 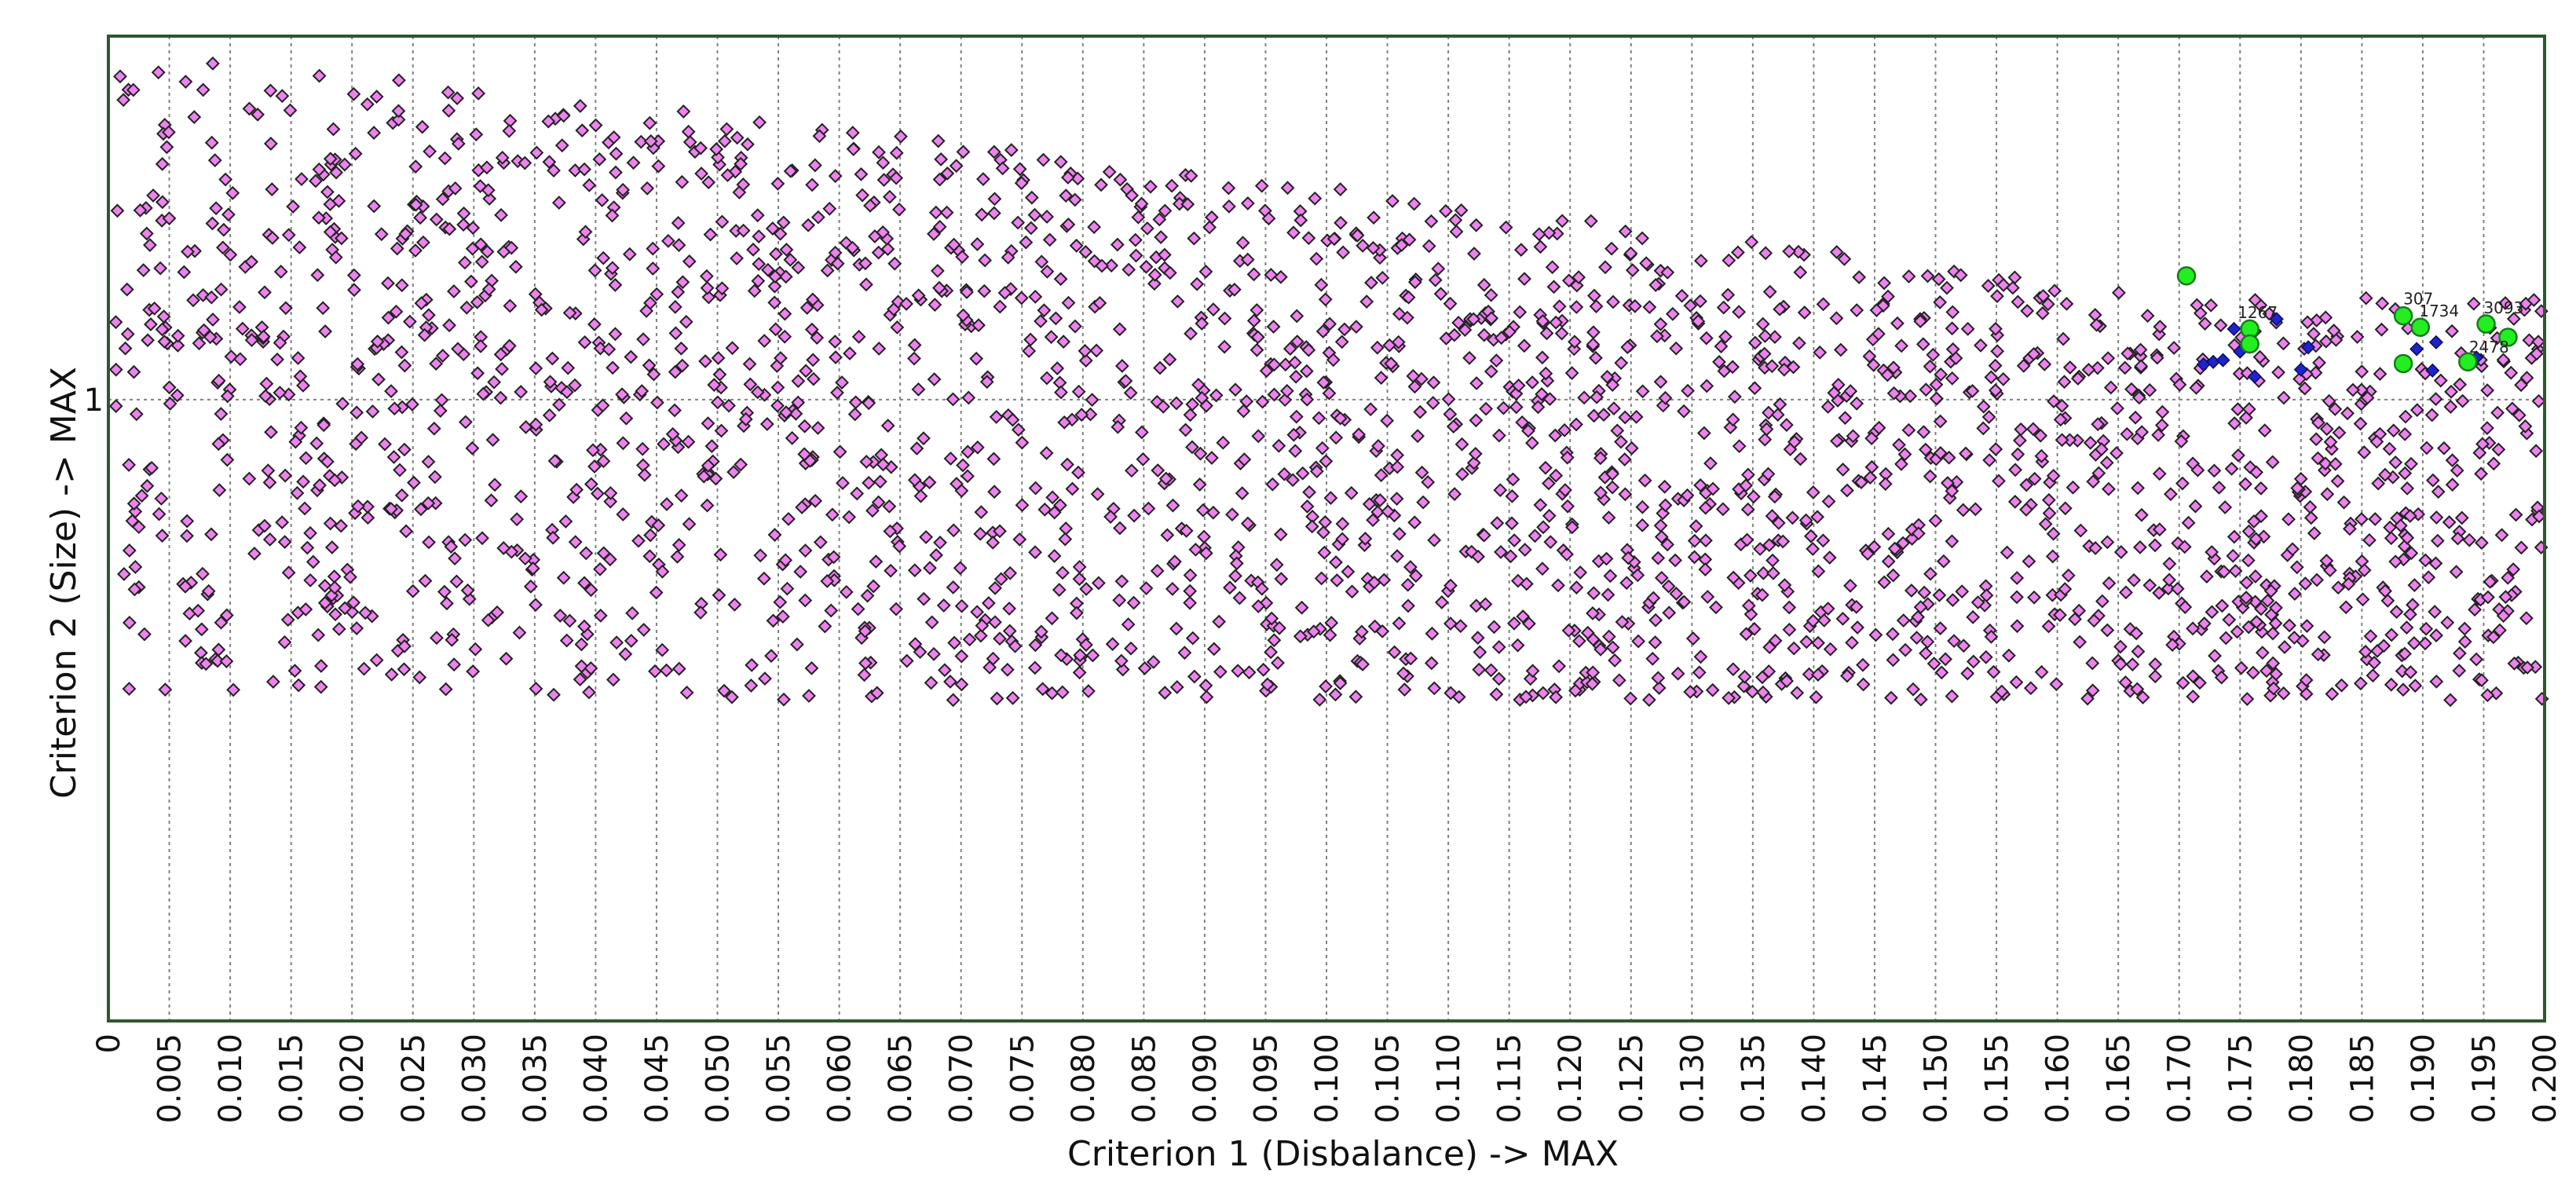 What do you see at coordinates (2418, 299) in the screenshot?
I see `point-annotation: 307` at bounding box center [2418, 299].